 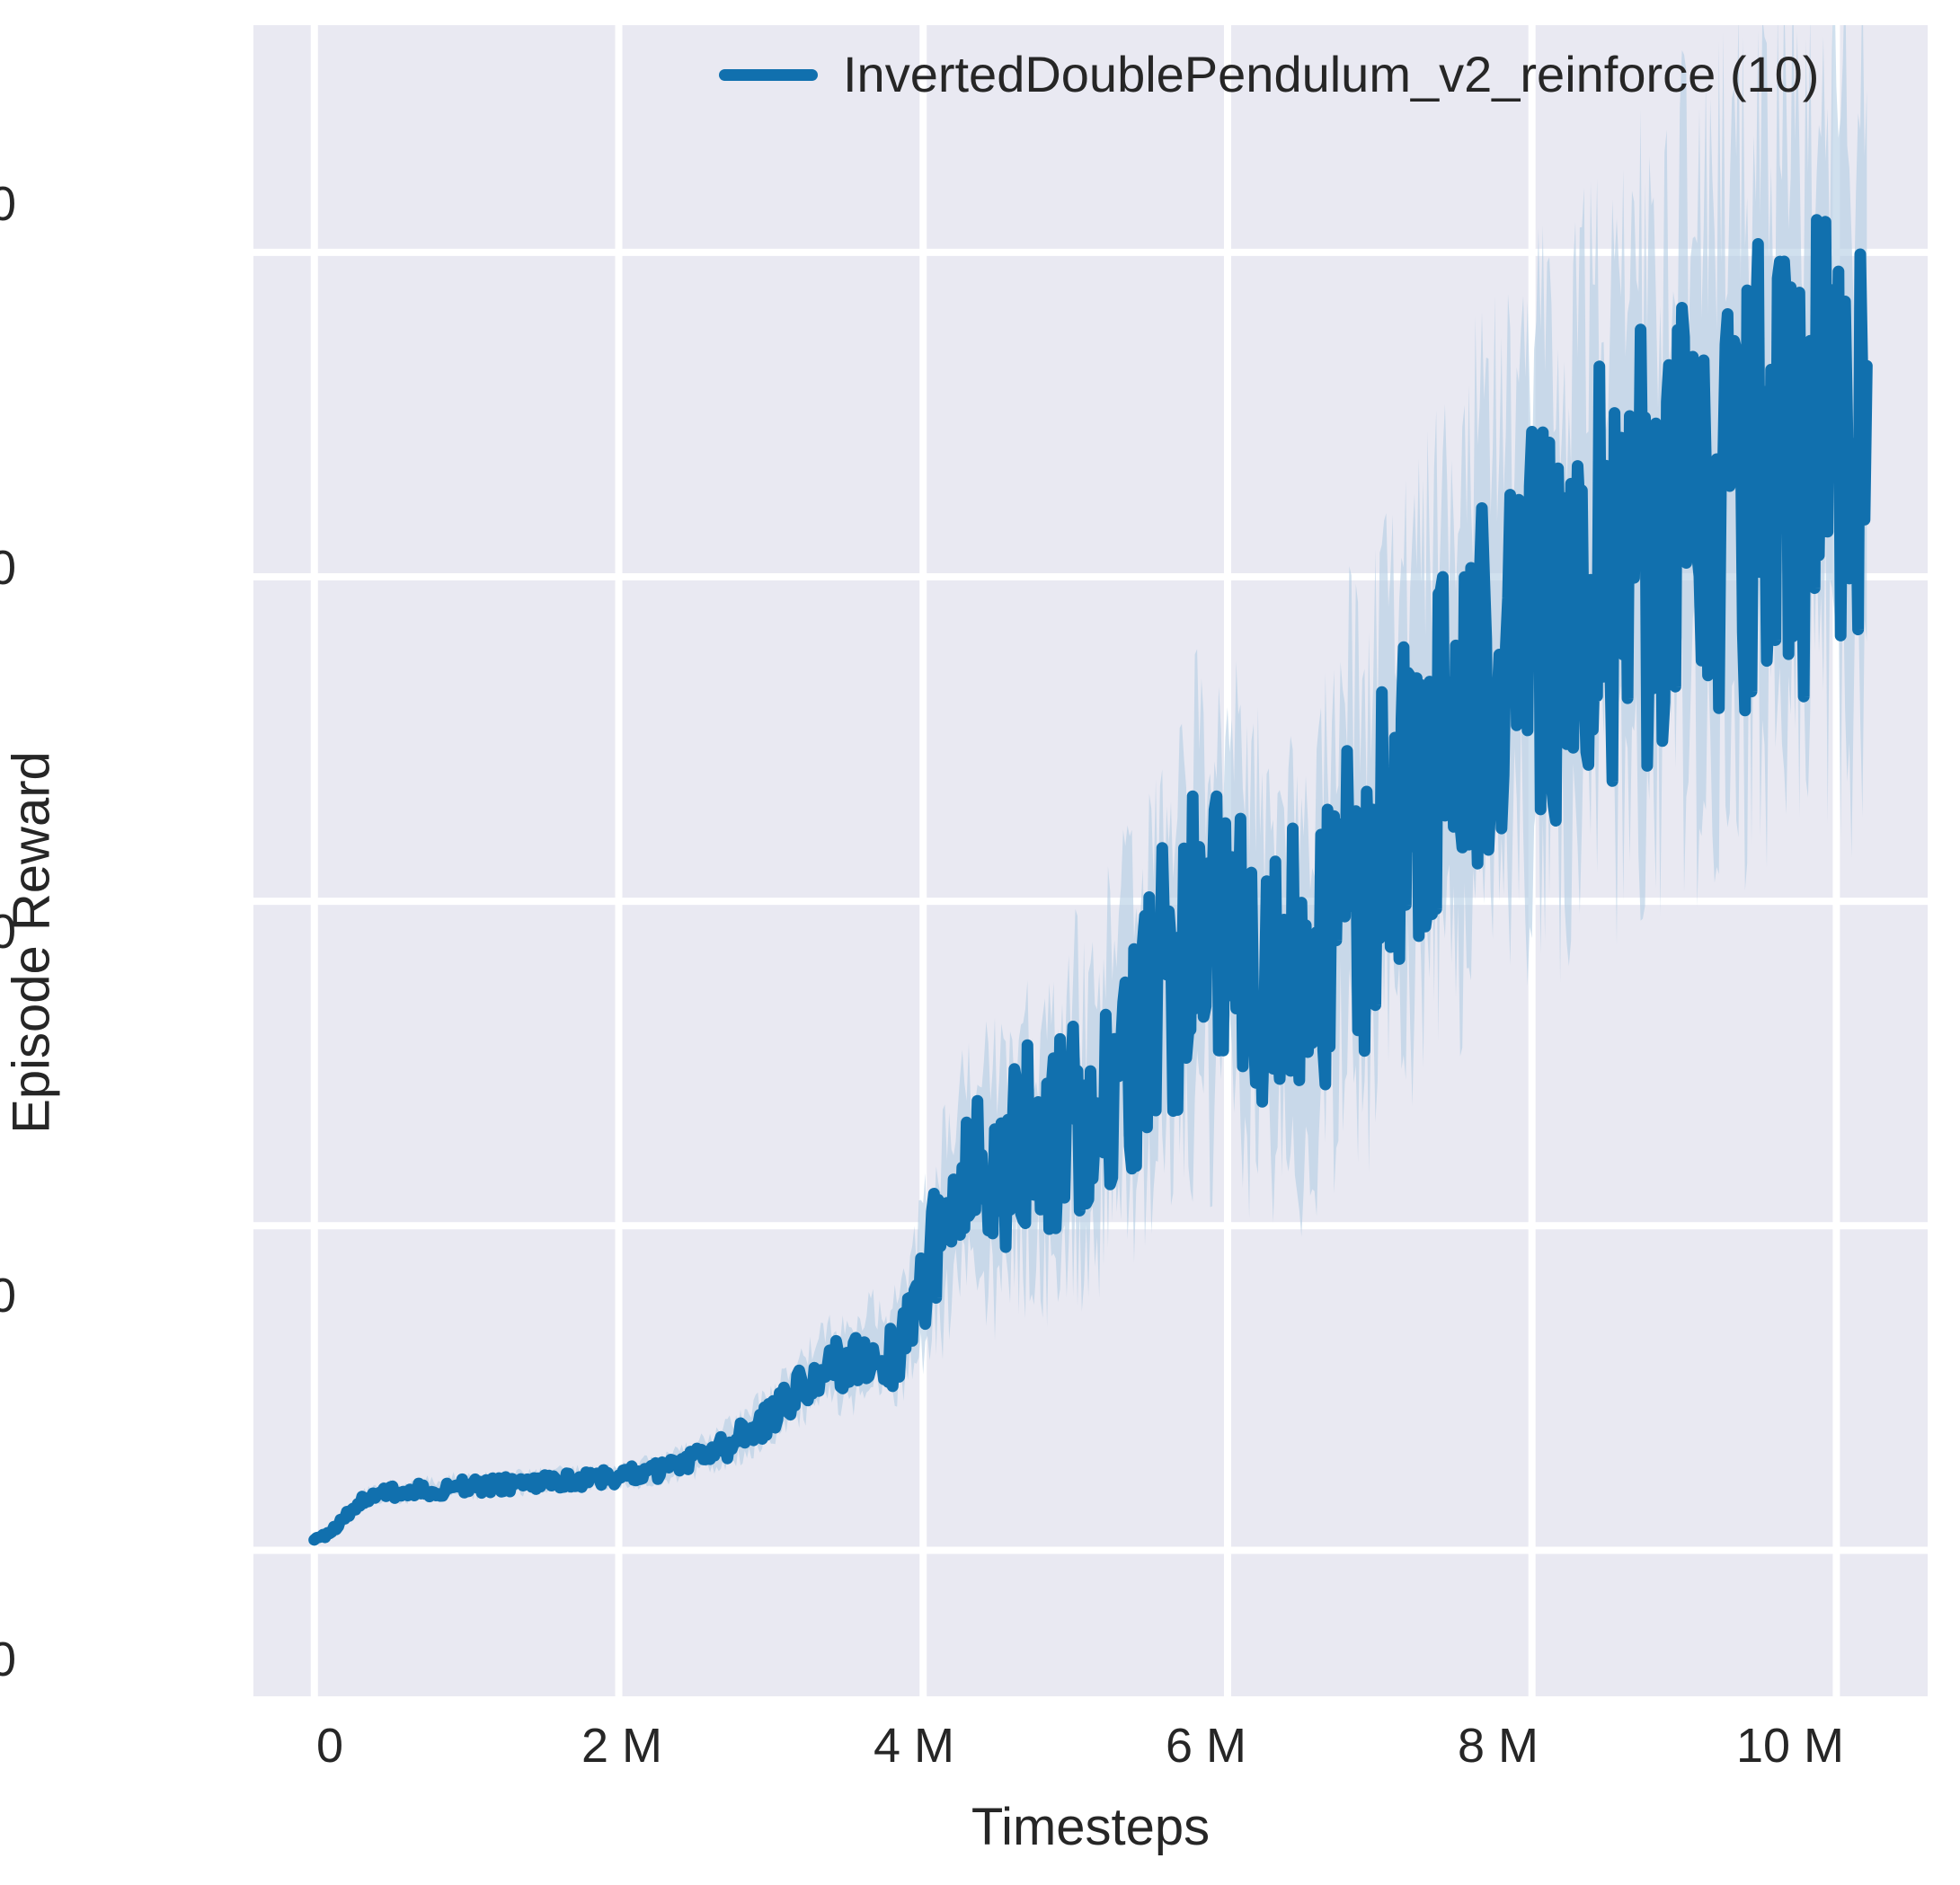 What do you see at coordinates (622, 1746) in the screenshot?
I see `x-tick-label-2m: 2 M` at bounding box center [622, 1746].